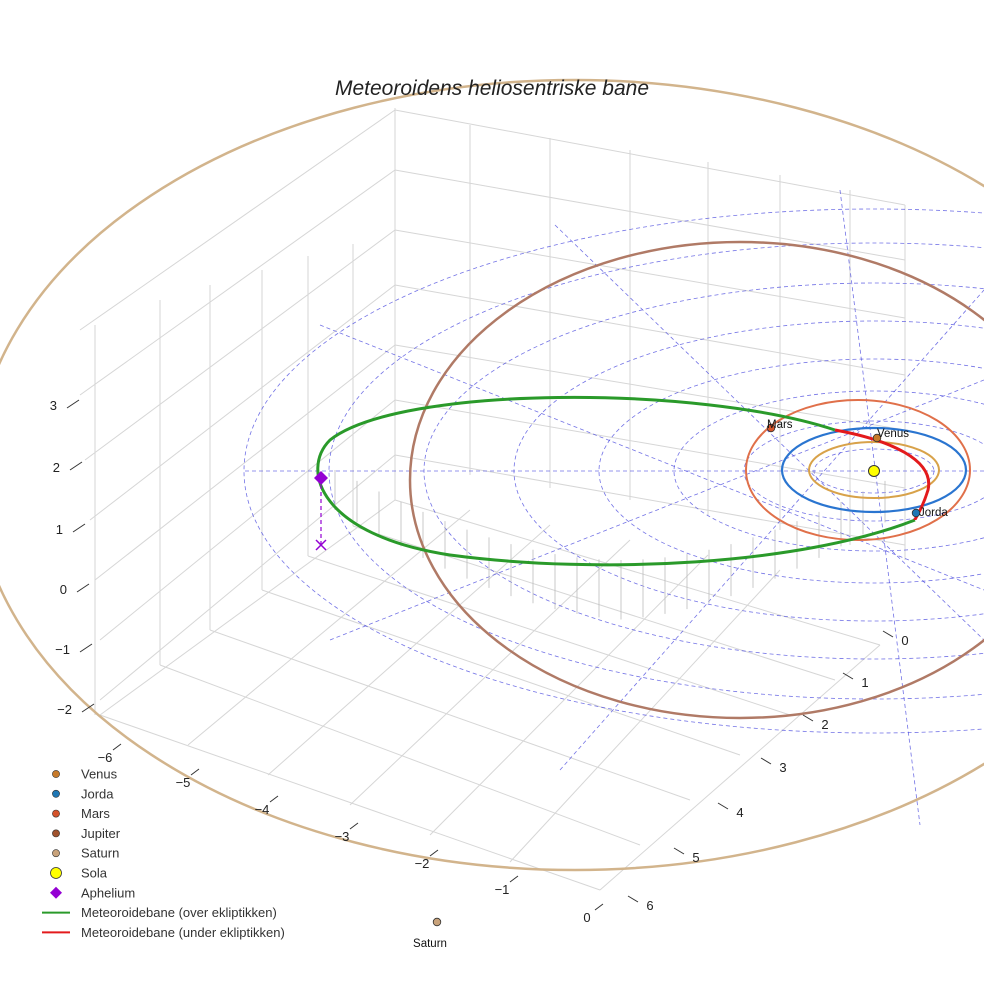  I want to click on legend-item: Mars, so click(81, 813).